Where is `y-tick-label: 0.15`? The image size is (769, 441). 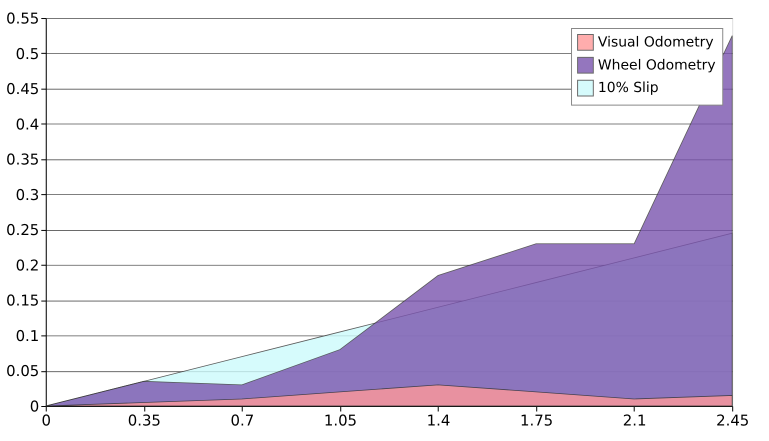
y-tick-label: 0.15 is located at coordinates (23, 301).